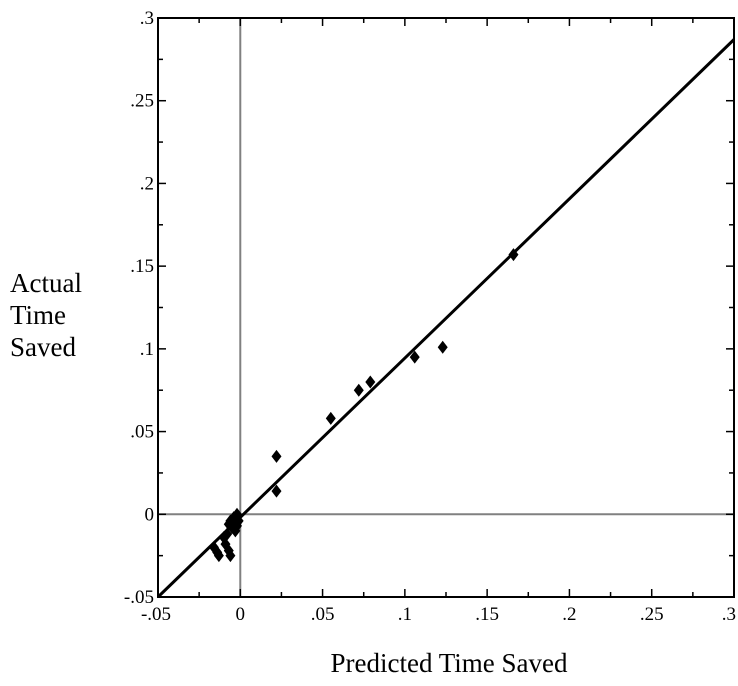 Image resolution: width=738 pixels, height=686 pixels. What do you see at coordinates (38, 315) in the screenshot?
I see `y-axis-title-line-2: Time` at bounding box center [38, 315].